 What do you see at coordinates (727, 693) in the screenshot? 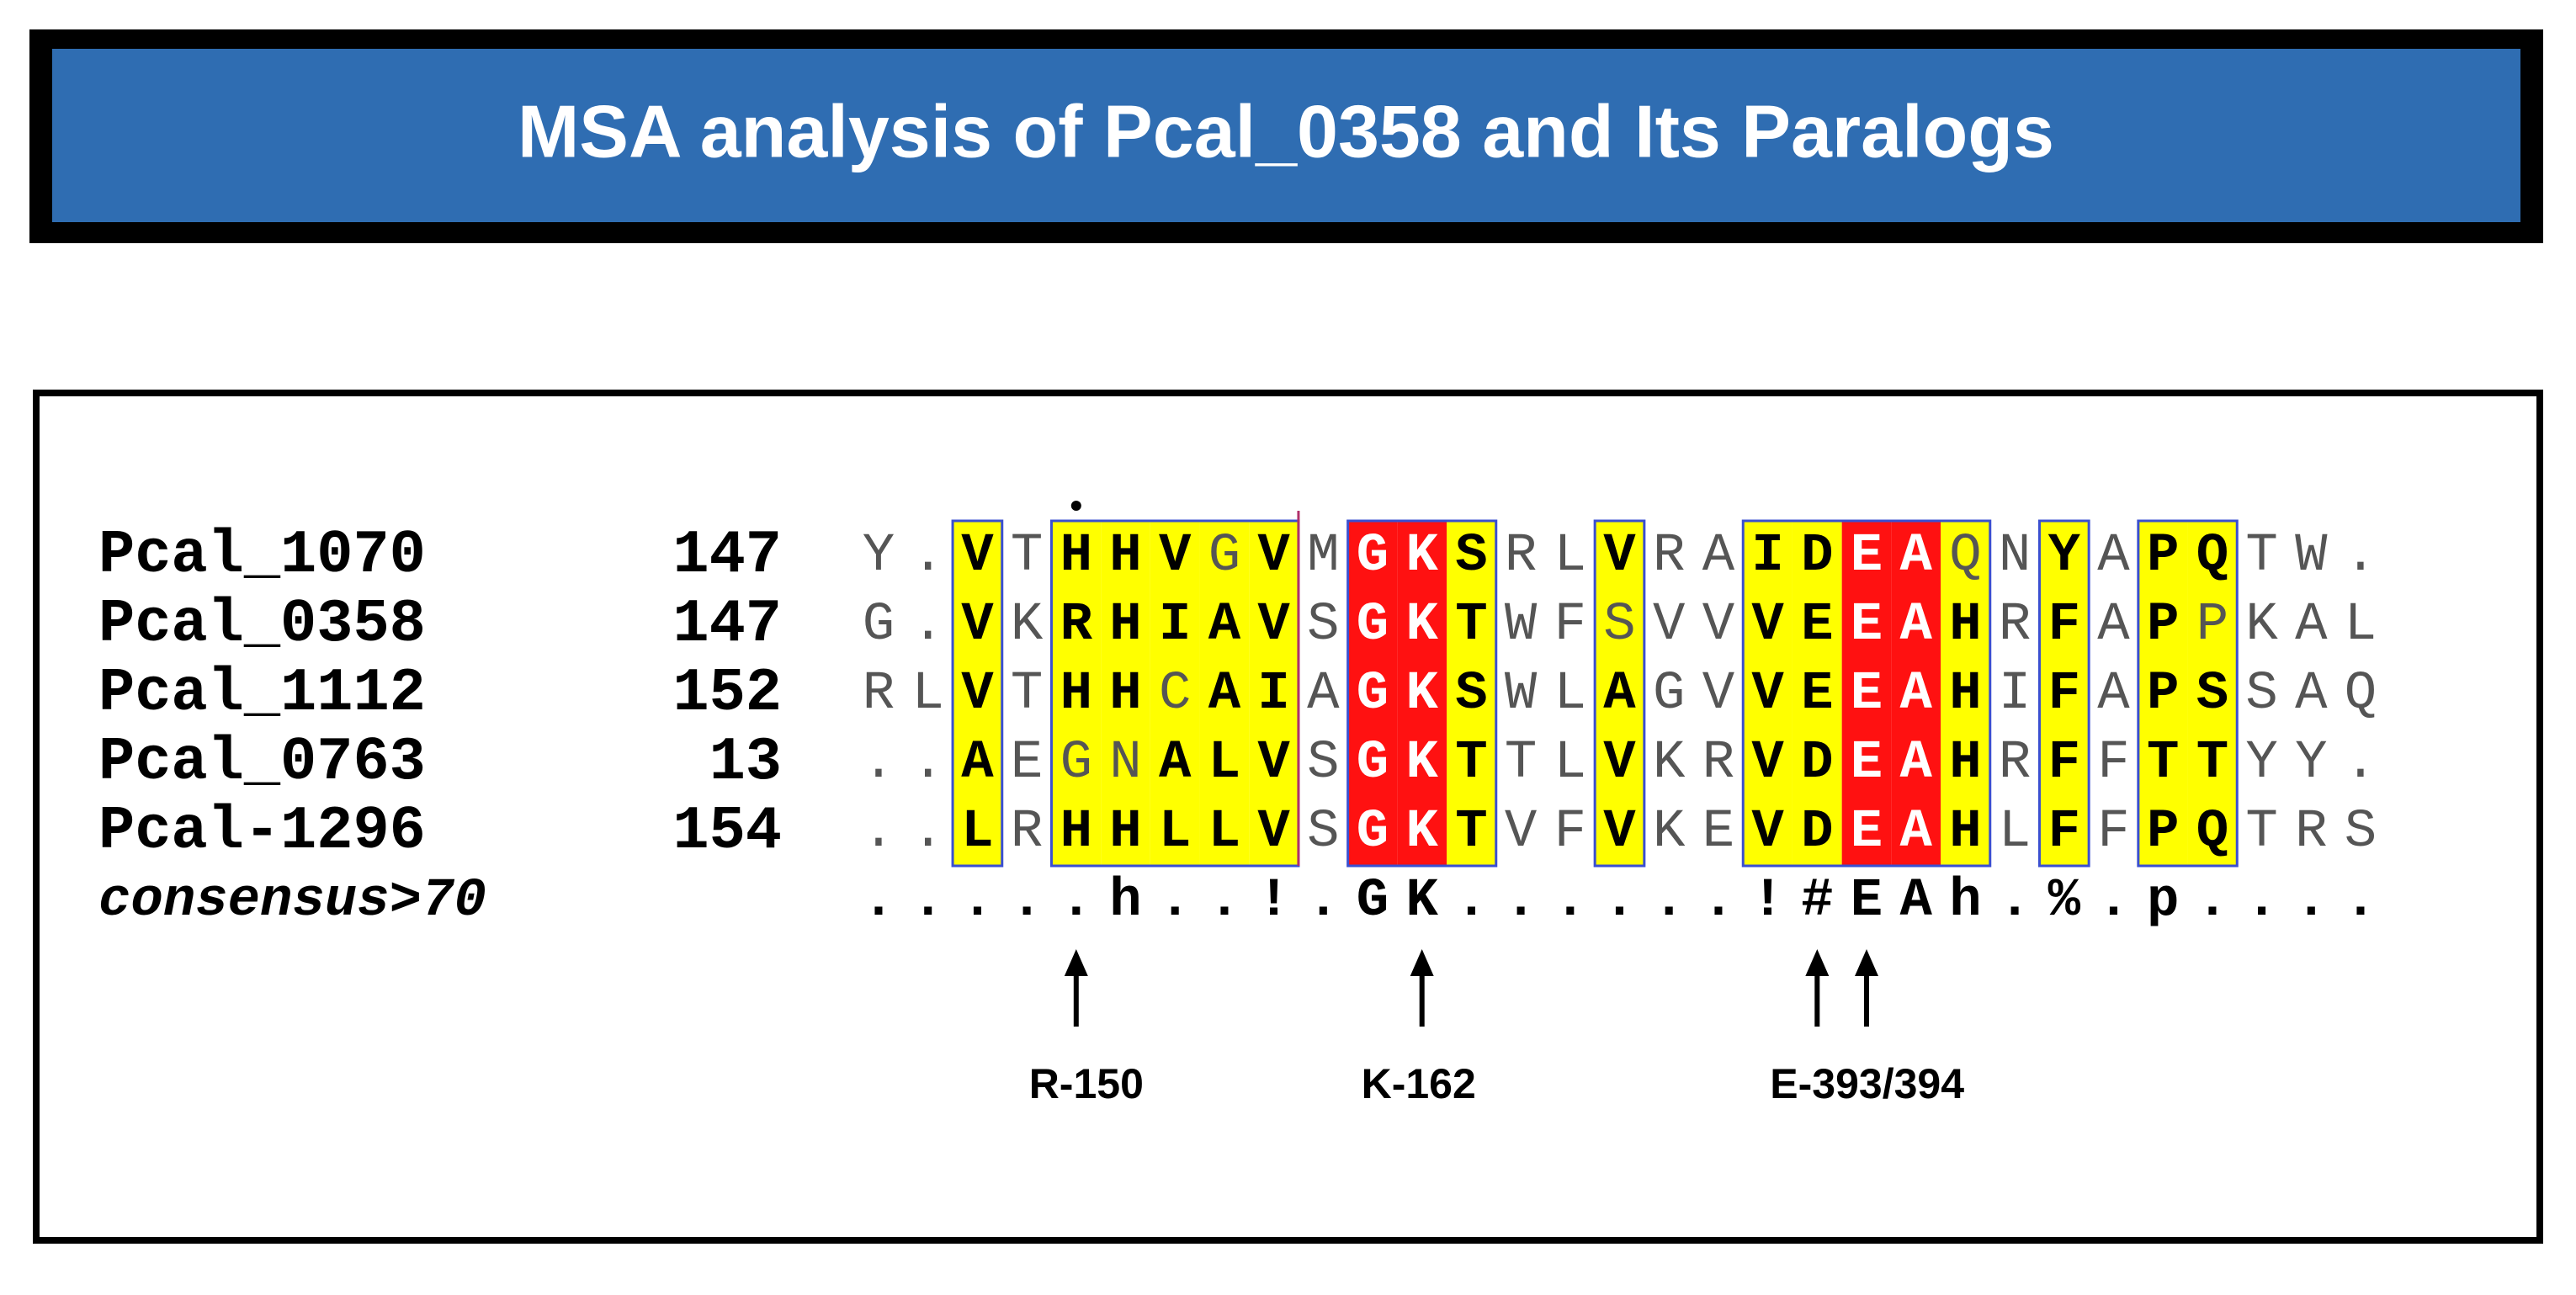
I see `sequence-start: 152` at bounding box center [727, 693].